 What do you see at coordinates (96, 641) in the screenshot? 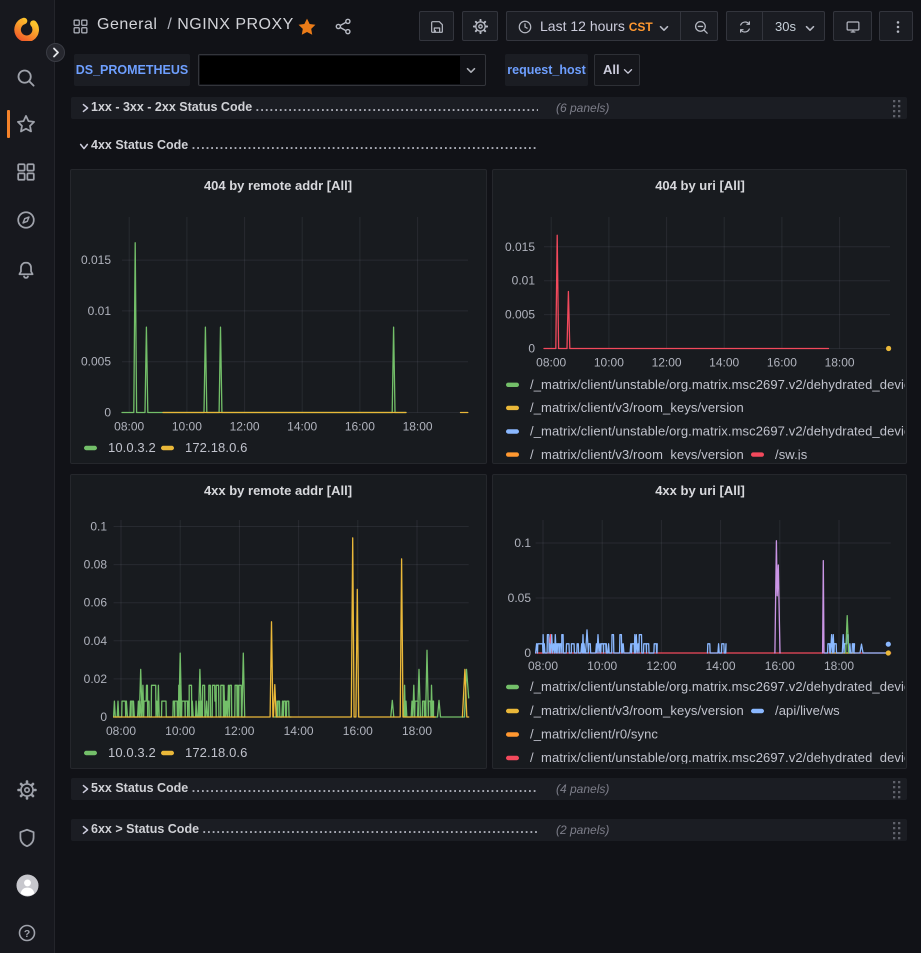
I see `svg-text: 0.04` at bounding box center [96, 641].